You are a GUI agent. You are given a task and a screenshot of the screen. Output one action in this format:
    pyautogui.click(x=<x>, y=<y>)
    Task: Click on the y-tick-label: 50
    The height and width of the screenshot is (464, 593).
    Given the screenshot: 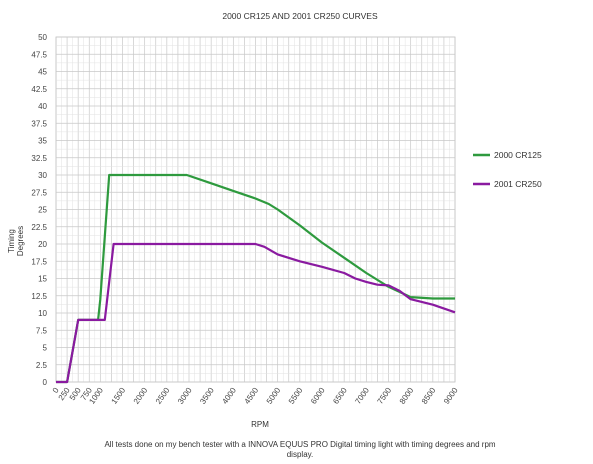 What is the action you would take?
    pyautogui.click(x=42, y=37)
    